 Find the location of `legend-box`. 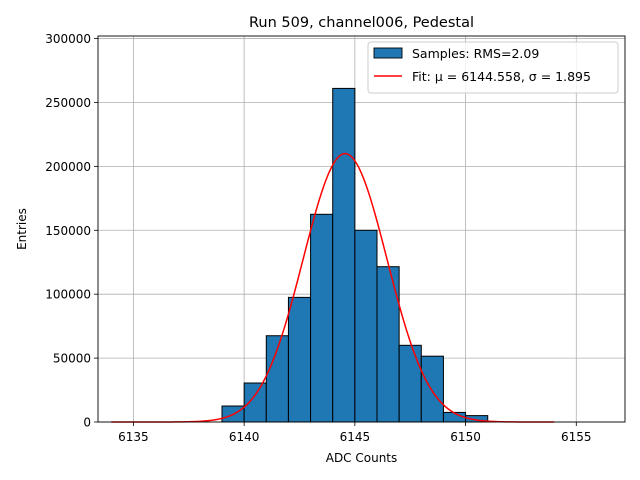

legend-box is located at coordinates (493, 67).